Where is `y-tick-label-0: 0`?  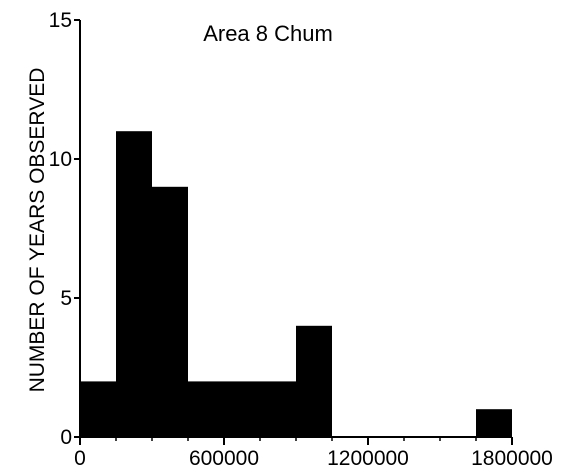
y-tick-label-0: 0 is located at coordinates (66, 437).